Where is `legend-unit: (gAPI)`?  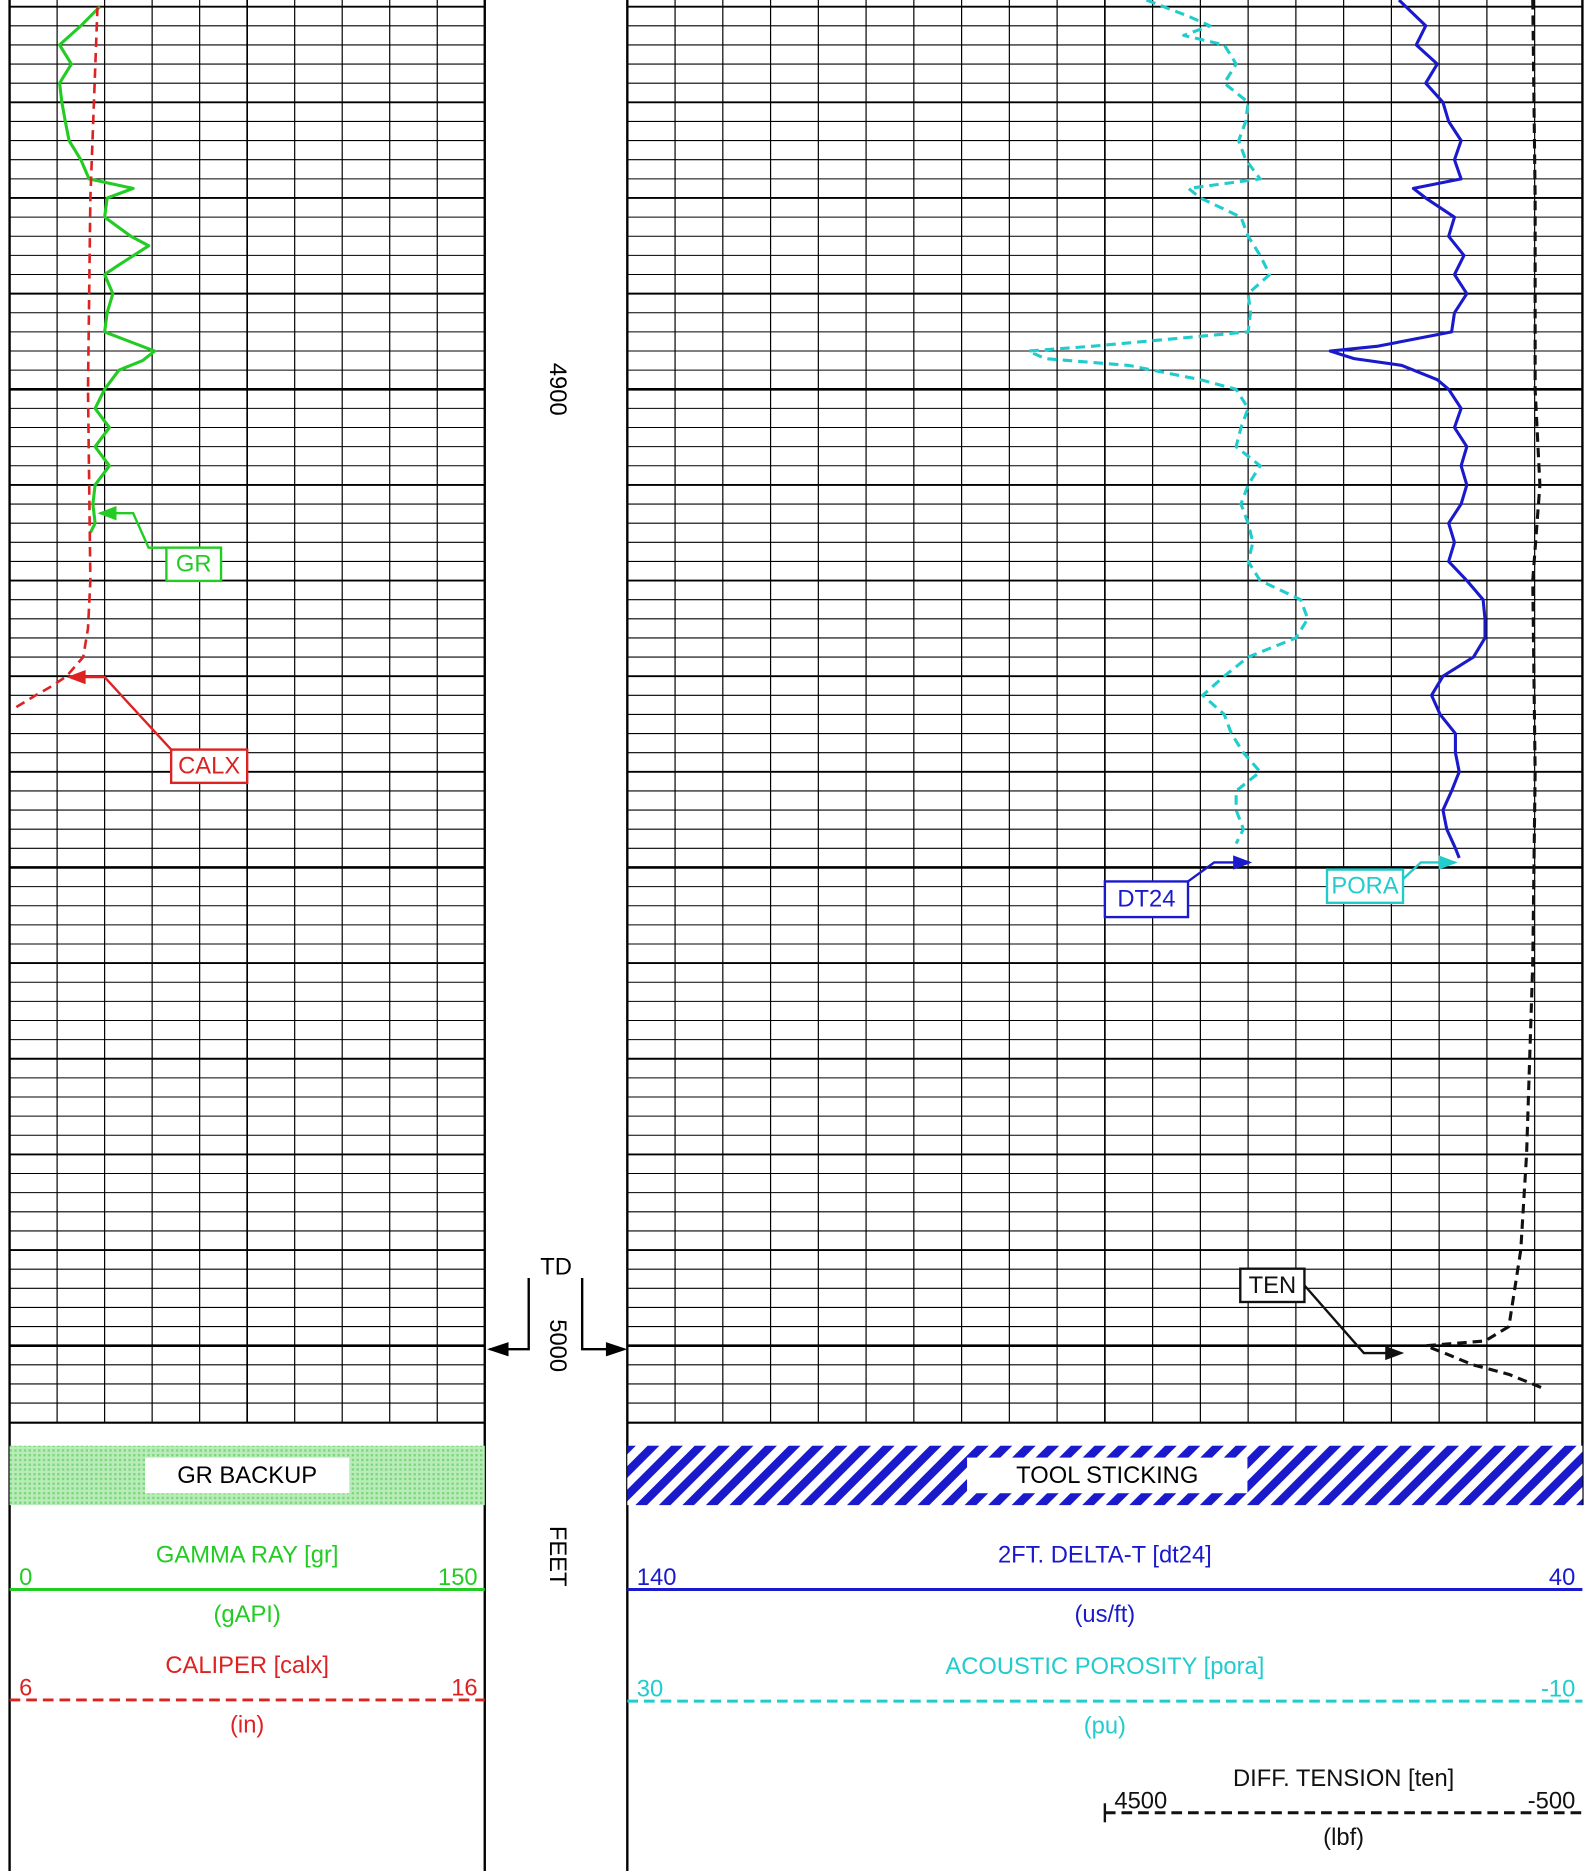 legend-unit: (gAPI) is located at coordinates (247, 1614).